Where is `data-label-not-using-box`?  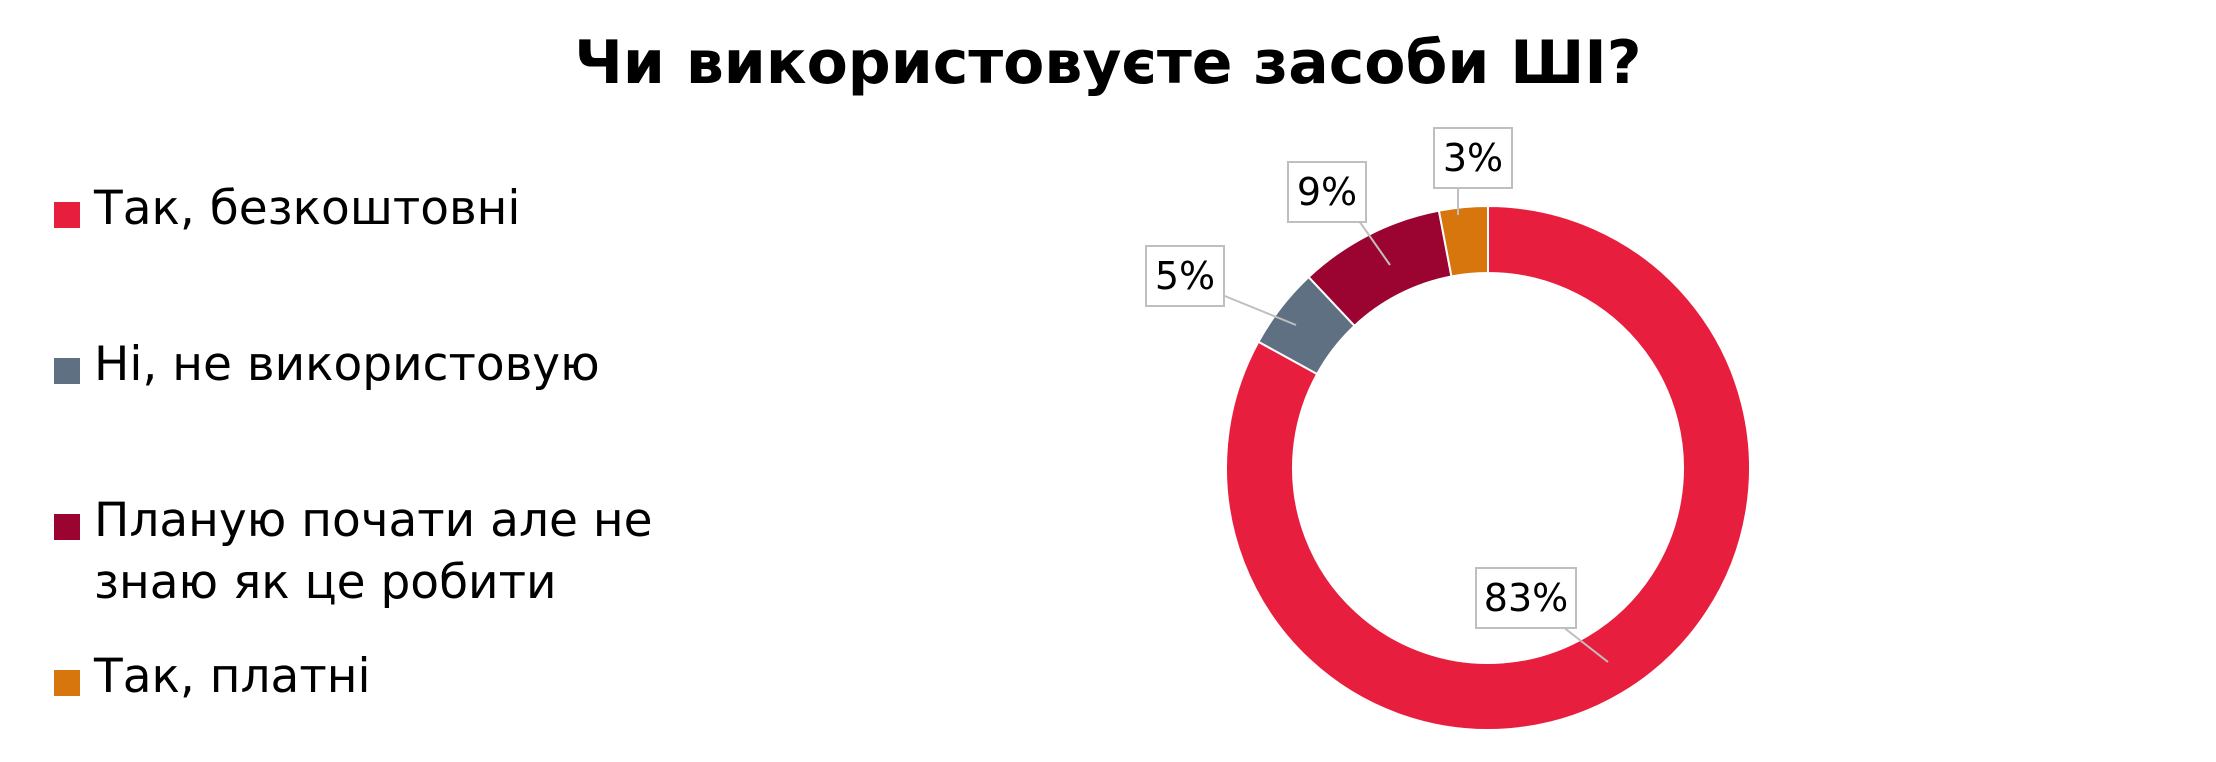 data-label-not-using-box is located at coordinates (1185, 276).